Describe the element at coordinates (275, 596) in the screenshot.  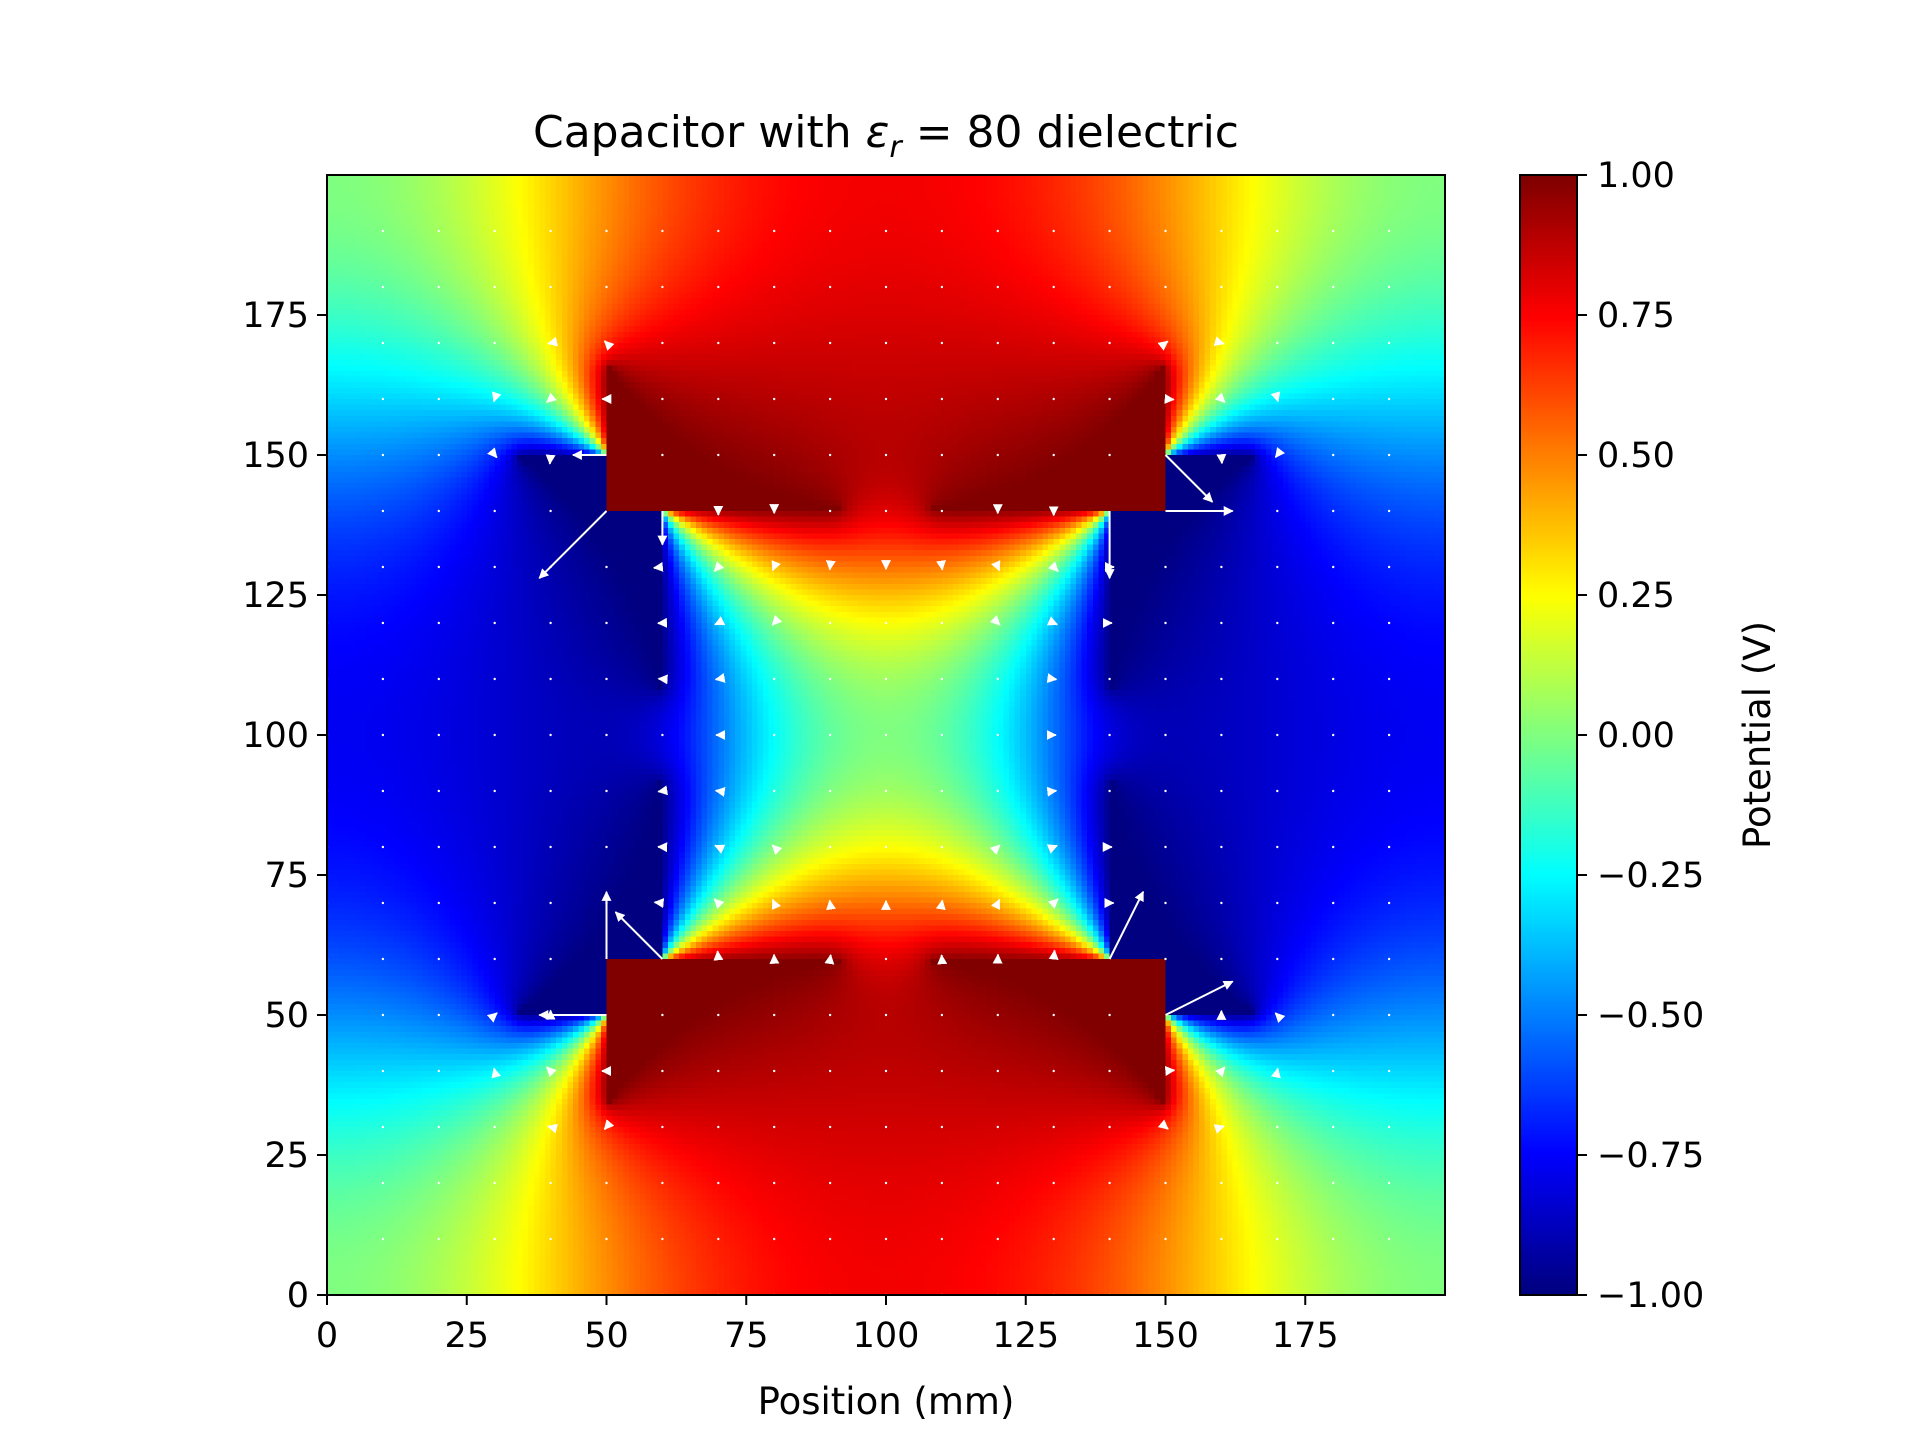
I see `y-tick-label: 125` at that location.